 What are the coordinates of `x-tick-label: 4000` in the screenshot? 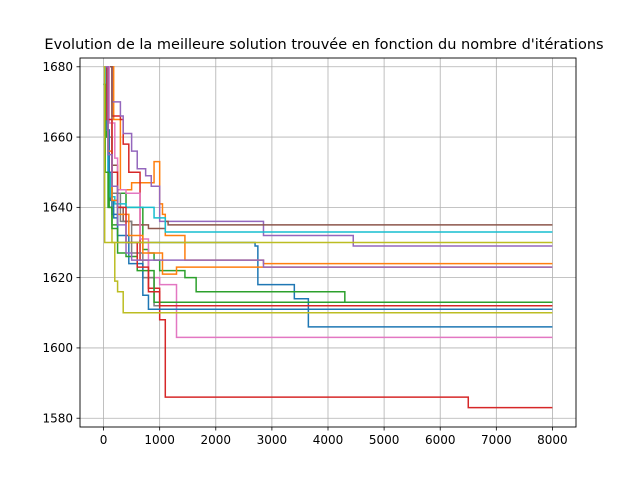 It's located at (328, 440).